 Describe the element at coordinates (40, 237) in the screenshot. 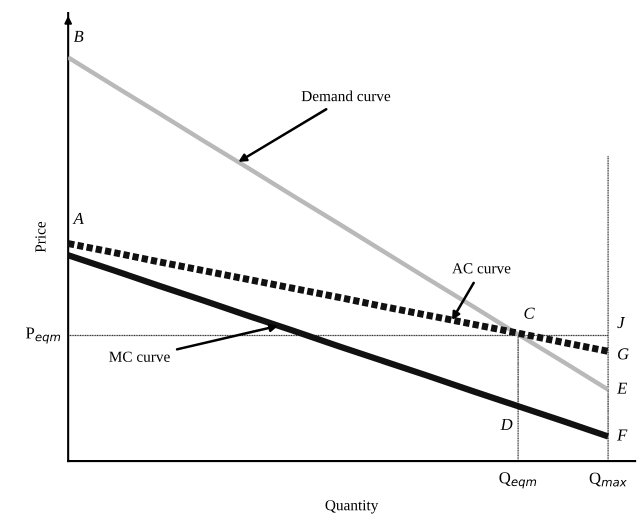

I see `y-axis-title: Price` at that location.